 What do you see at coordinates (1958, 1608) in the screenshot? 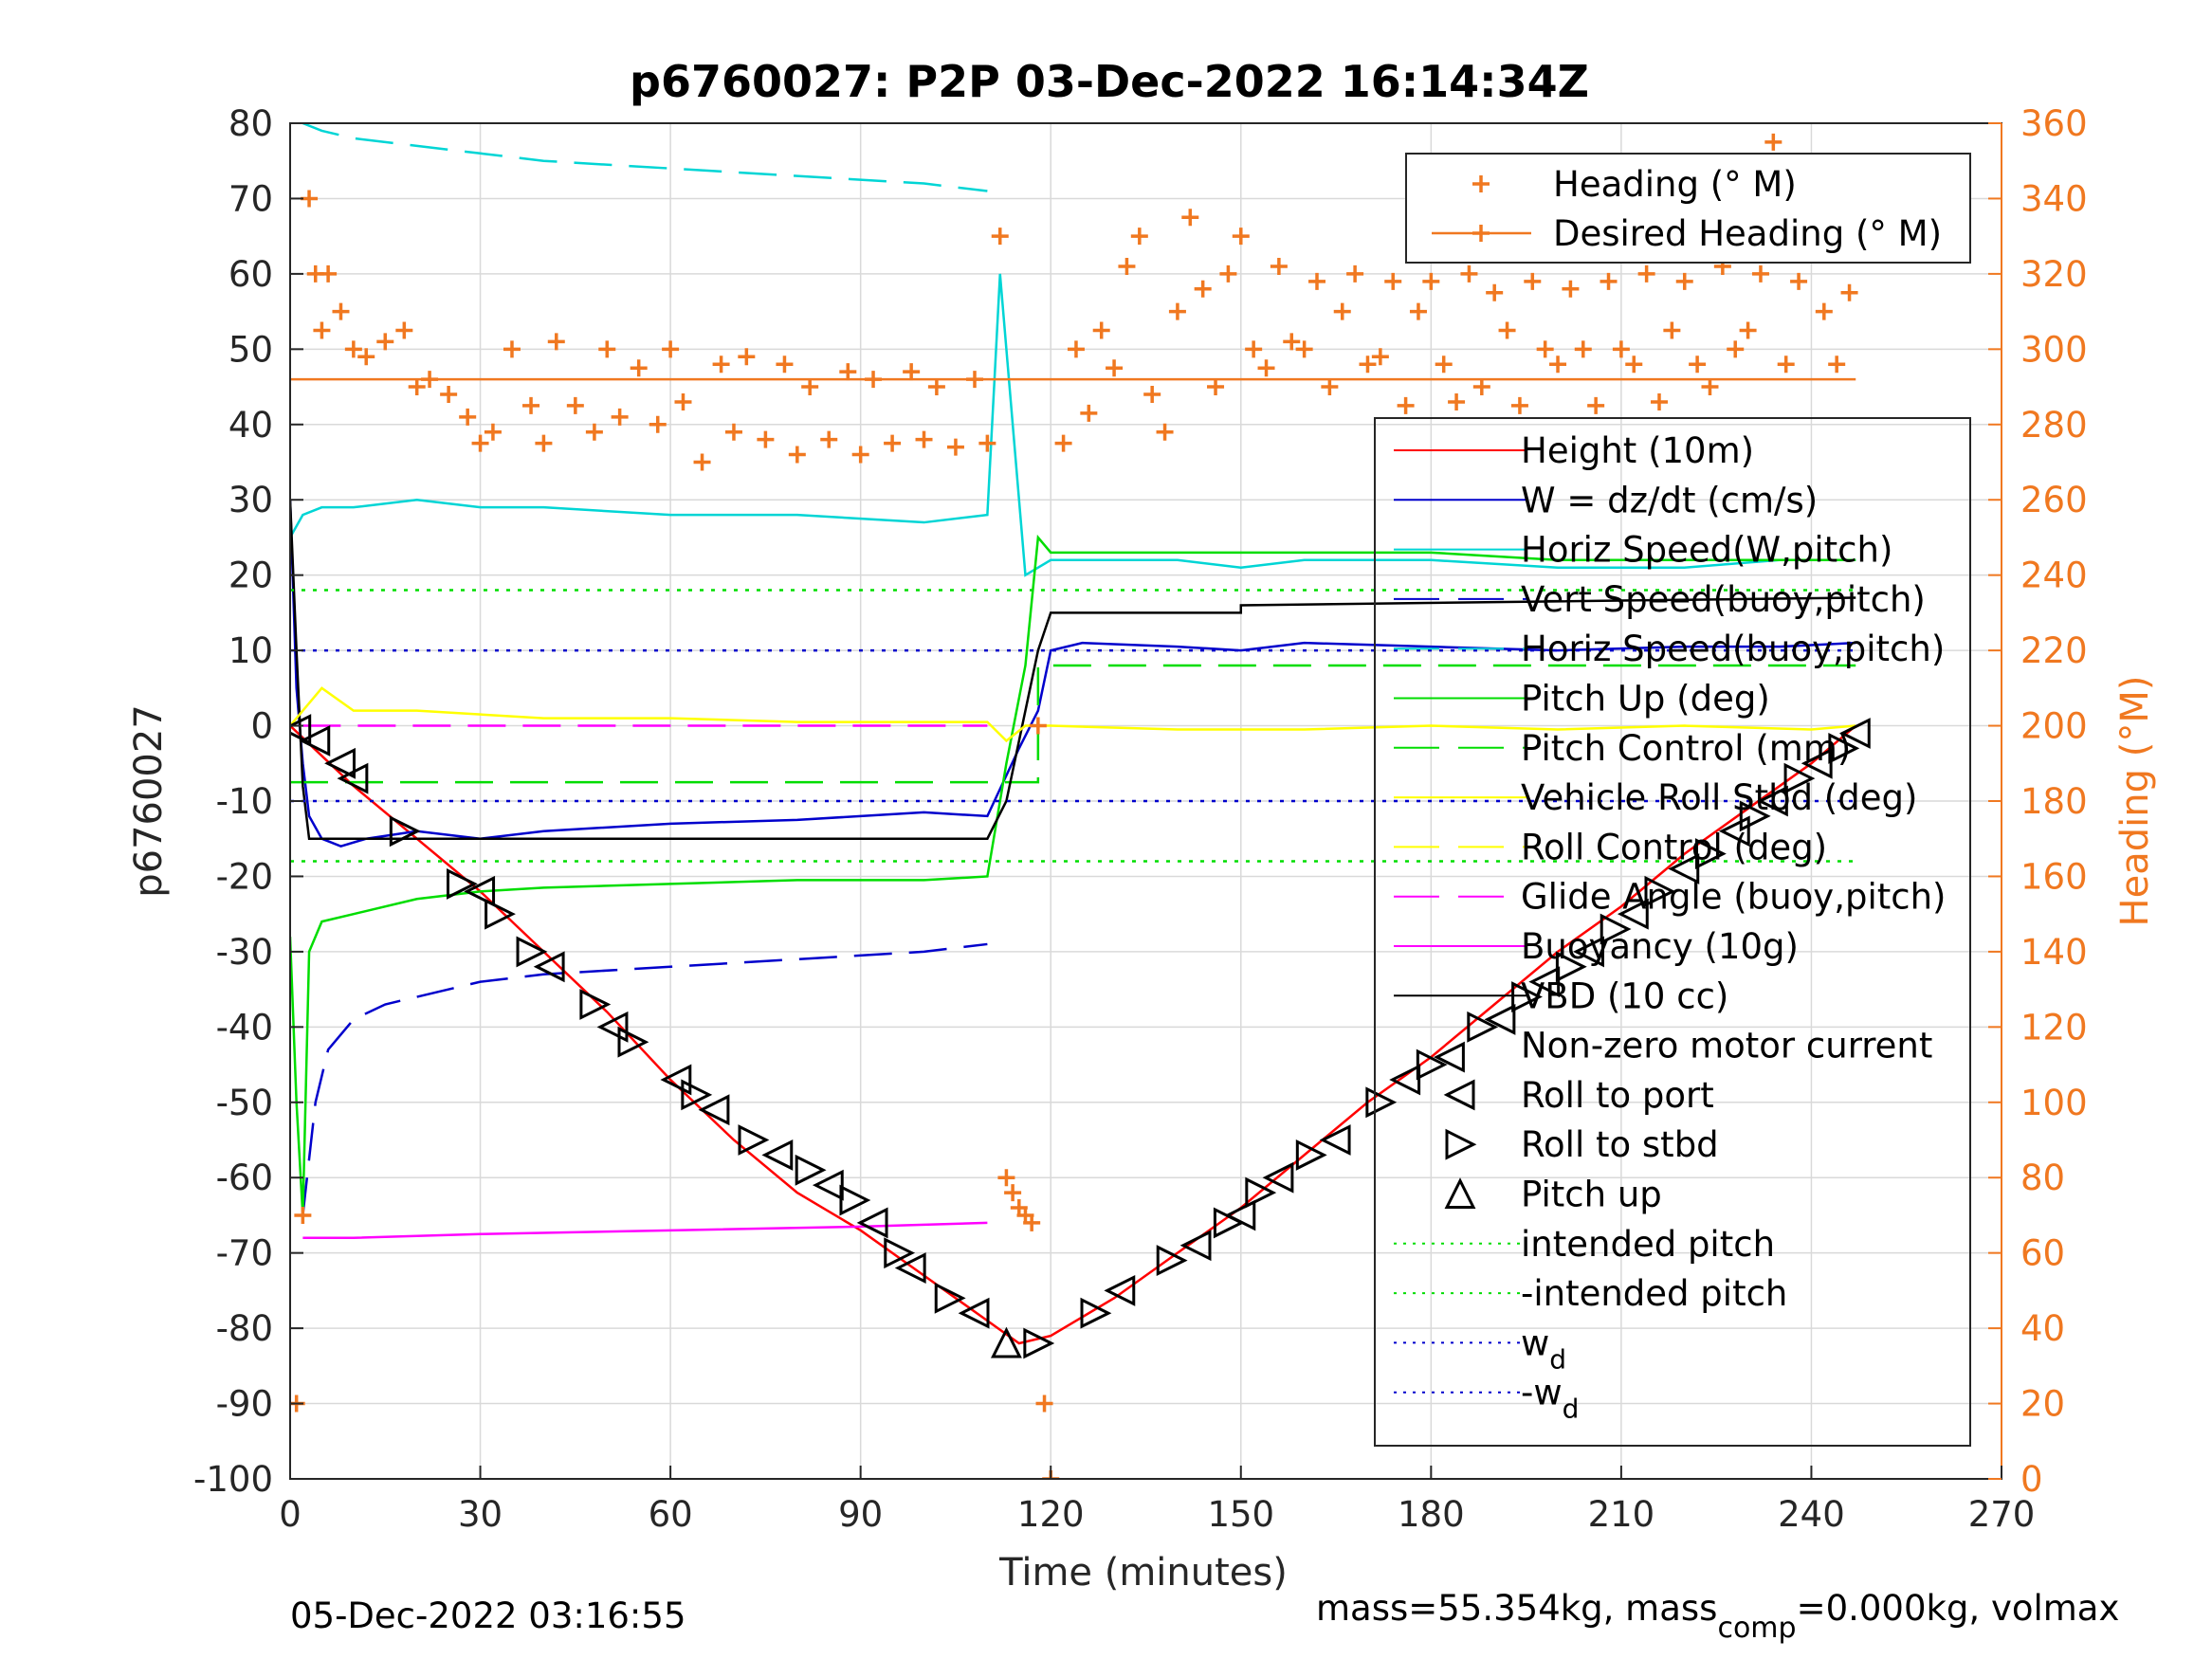
I see `footer-mass-suffix: =0.000kg, volmax` at bounding box center [1958, 1608].